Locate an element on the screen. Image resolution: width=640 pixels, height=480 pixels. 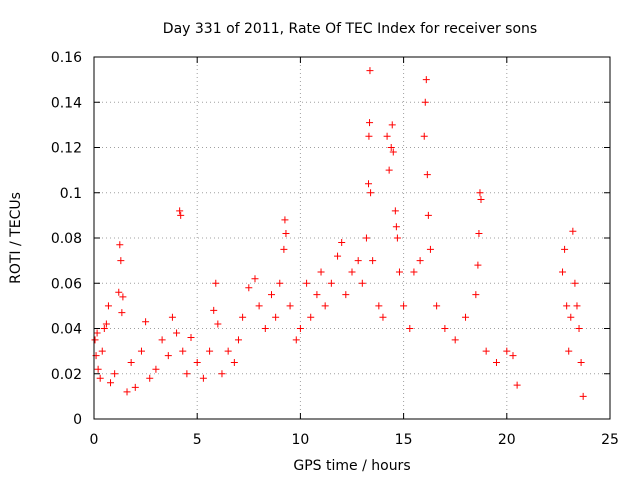
x-tick-label: 15 is located at coordinates (404, 440).